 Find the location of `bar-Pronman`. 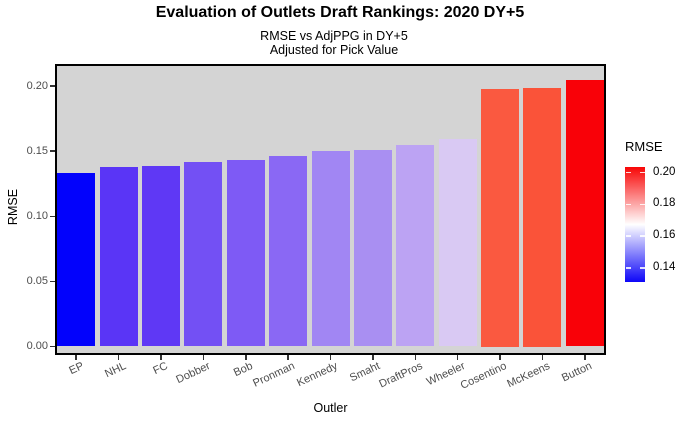

bar-Pronman is located at coordinates (288, 251).